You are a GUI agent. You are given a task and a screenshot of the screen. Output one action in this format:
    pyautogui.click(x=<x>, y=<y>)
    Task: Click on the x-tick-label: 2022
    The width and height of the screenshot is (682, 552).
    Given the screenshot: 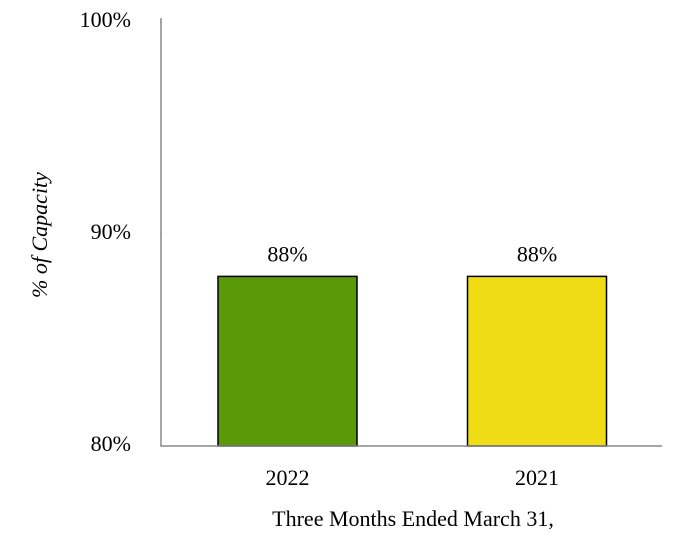 What is the action you would take?
    pyautogui.click(x=288, y=477)
    